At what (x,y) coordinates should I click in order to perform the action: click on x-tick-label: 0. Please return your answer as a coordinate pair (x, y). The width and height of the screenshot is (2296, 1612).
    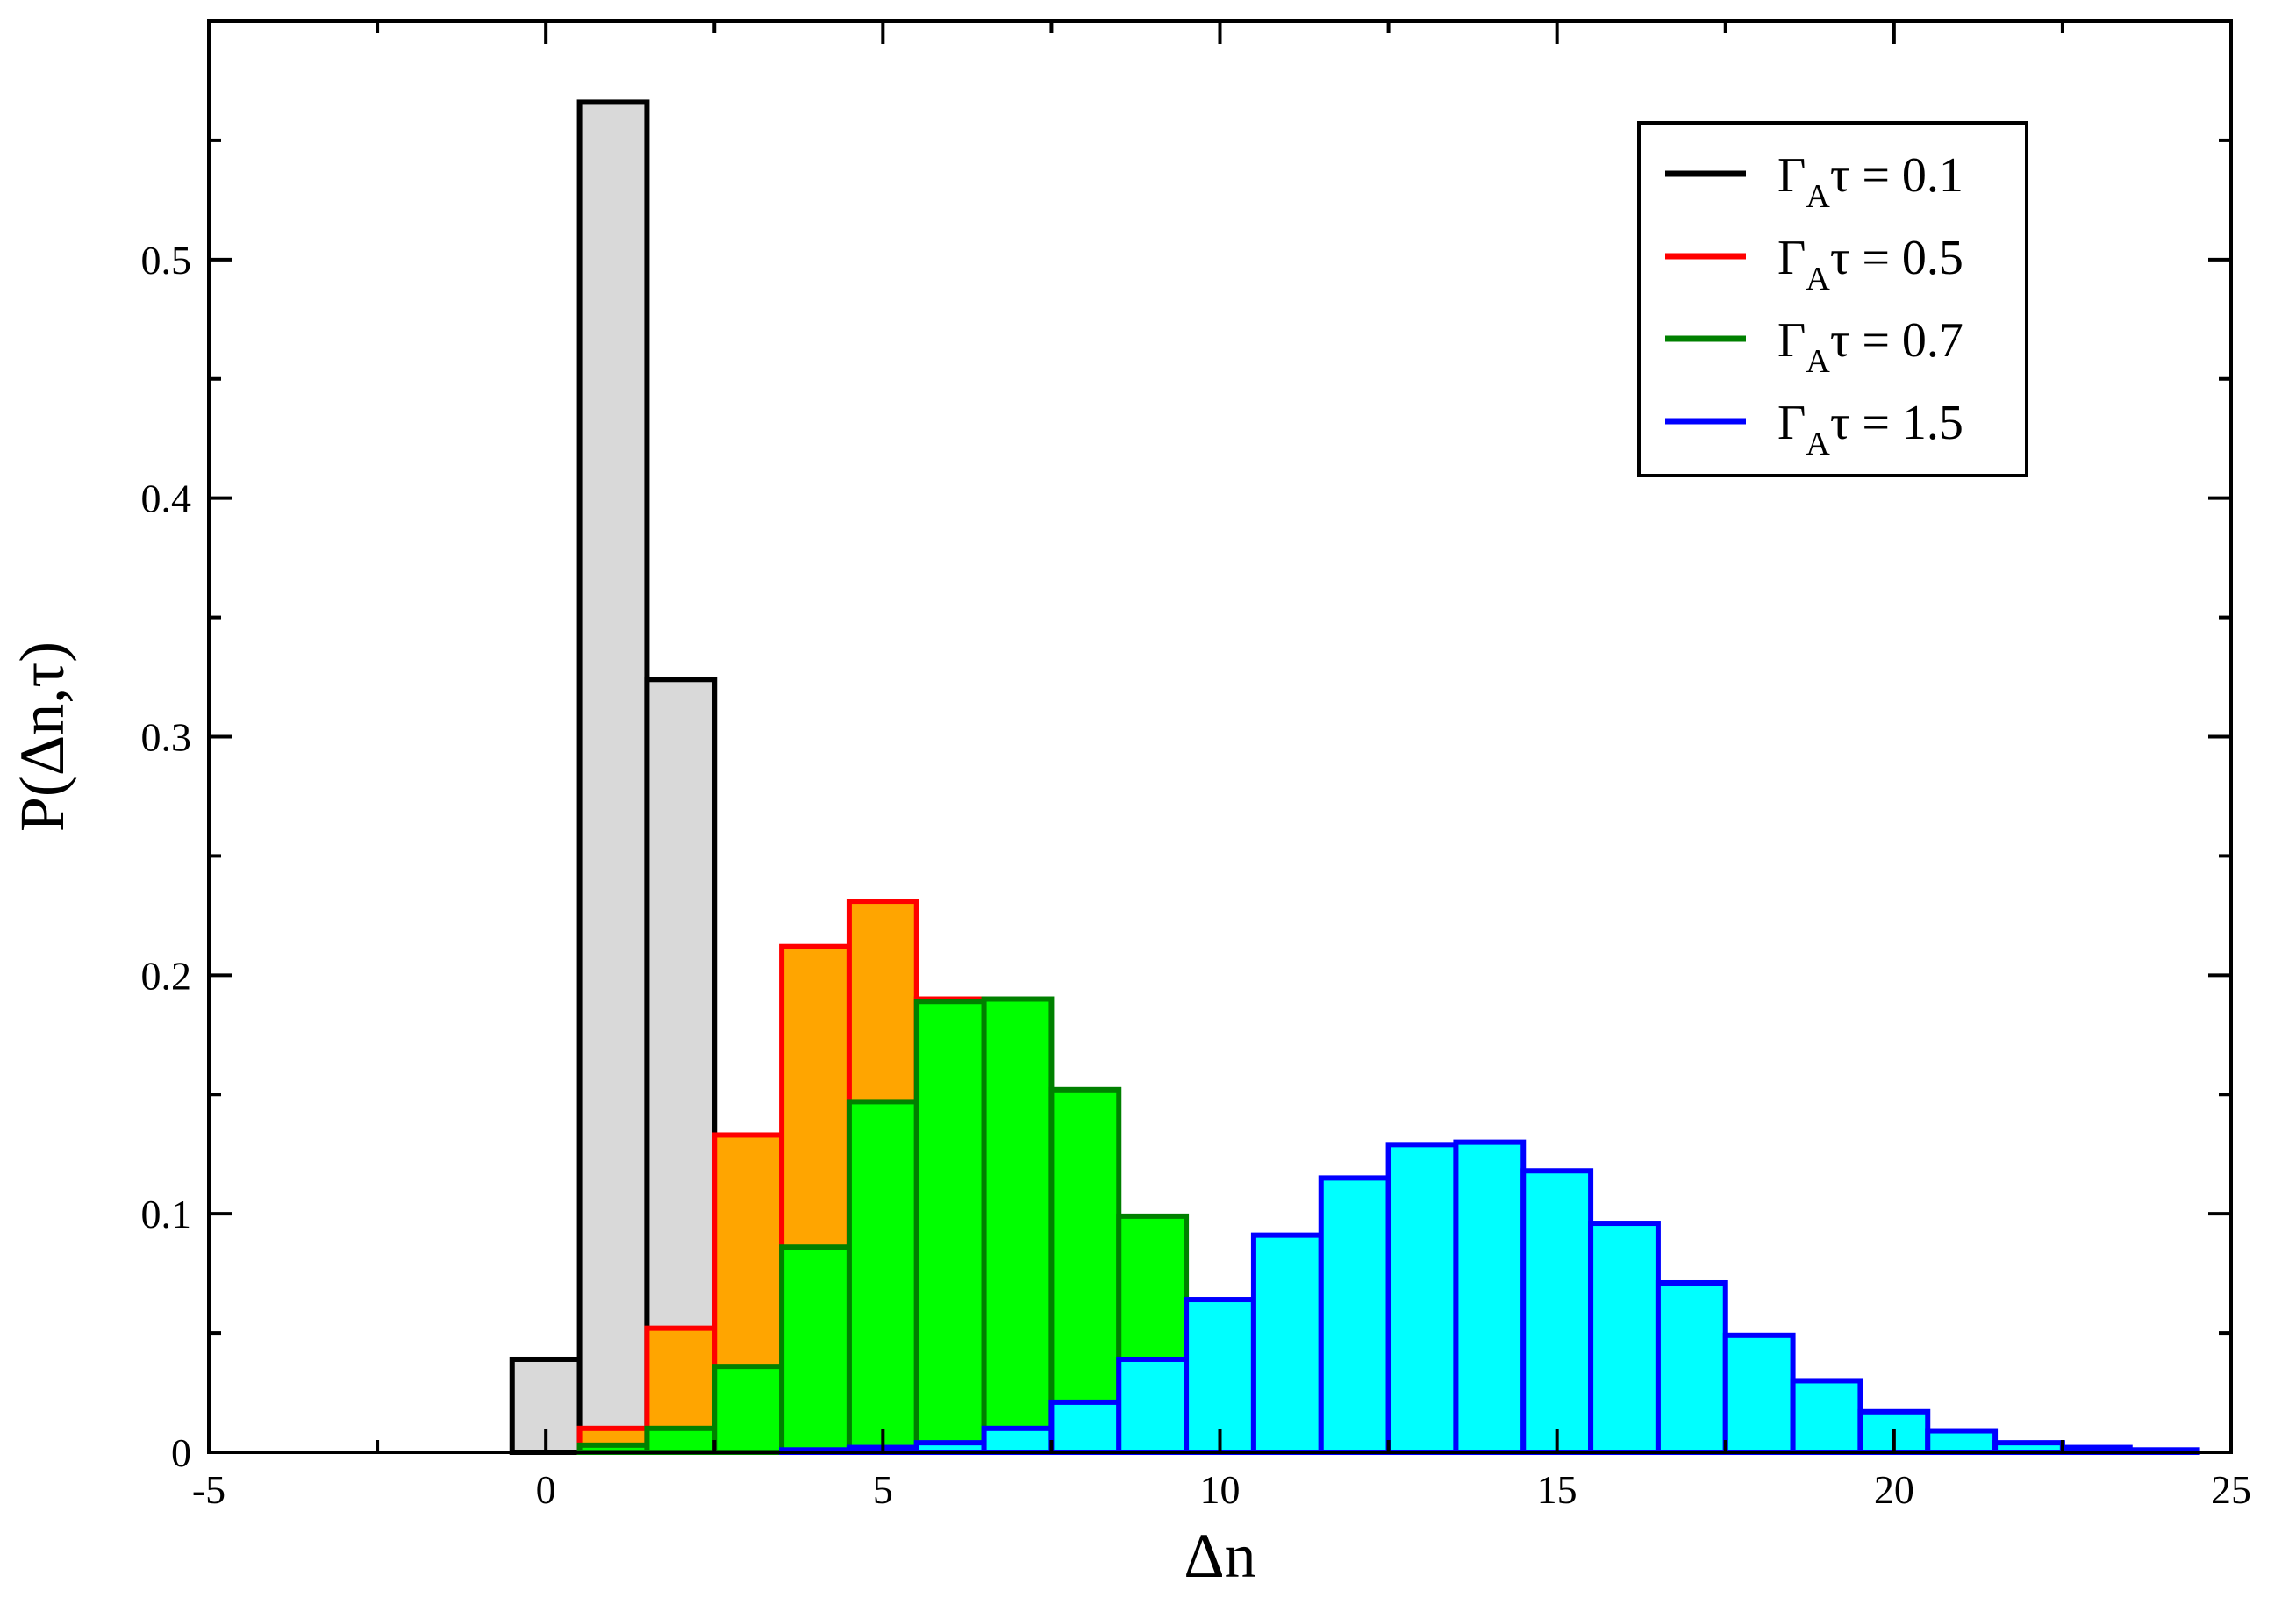
    Looking at the image, I should click on (546, 1489).